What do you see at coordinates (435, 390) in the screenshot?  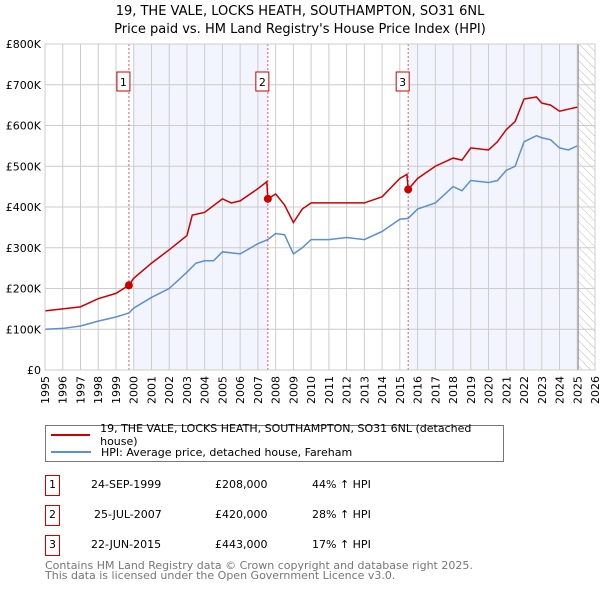 I see `x-tick-label: 2017` at bounding box center [435, 390].